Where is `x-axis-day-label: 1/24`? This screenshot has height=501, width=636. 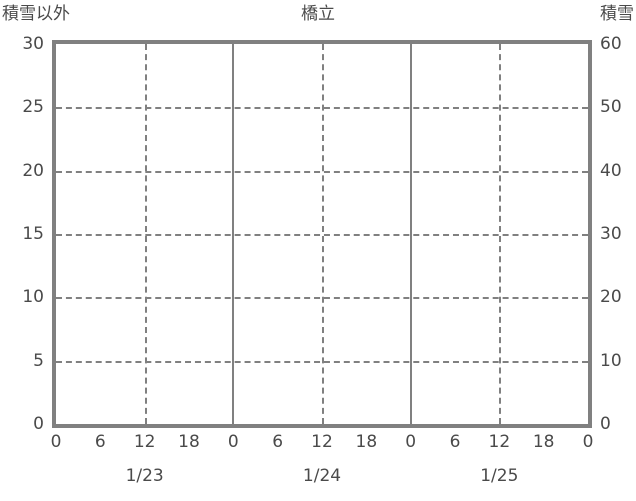 x-axis-day-label: 1/24 is located at coordinates (322, 476).